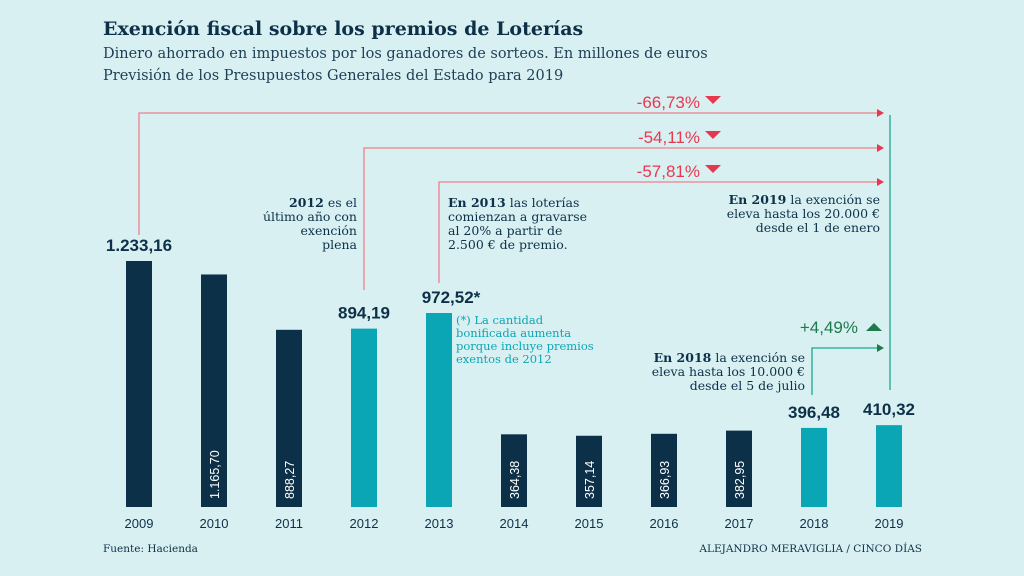 The image size is (1024, 576). Describe the element at coordinates (139, 384) in the screenshot. I see `bar-2009` at that location.